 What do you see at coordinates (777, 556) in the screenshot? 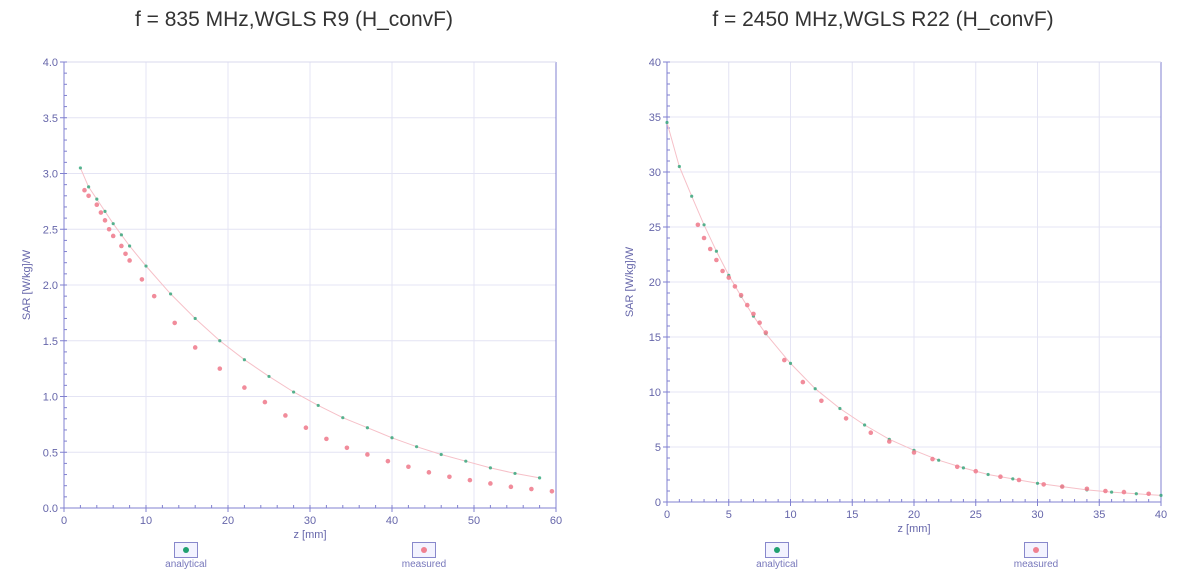
I see `legend-analytical: analytical` at bounding box center [777, 556].